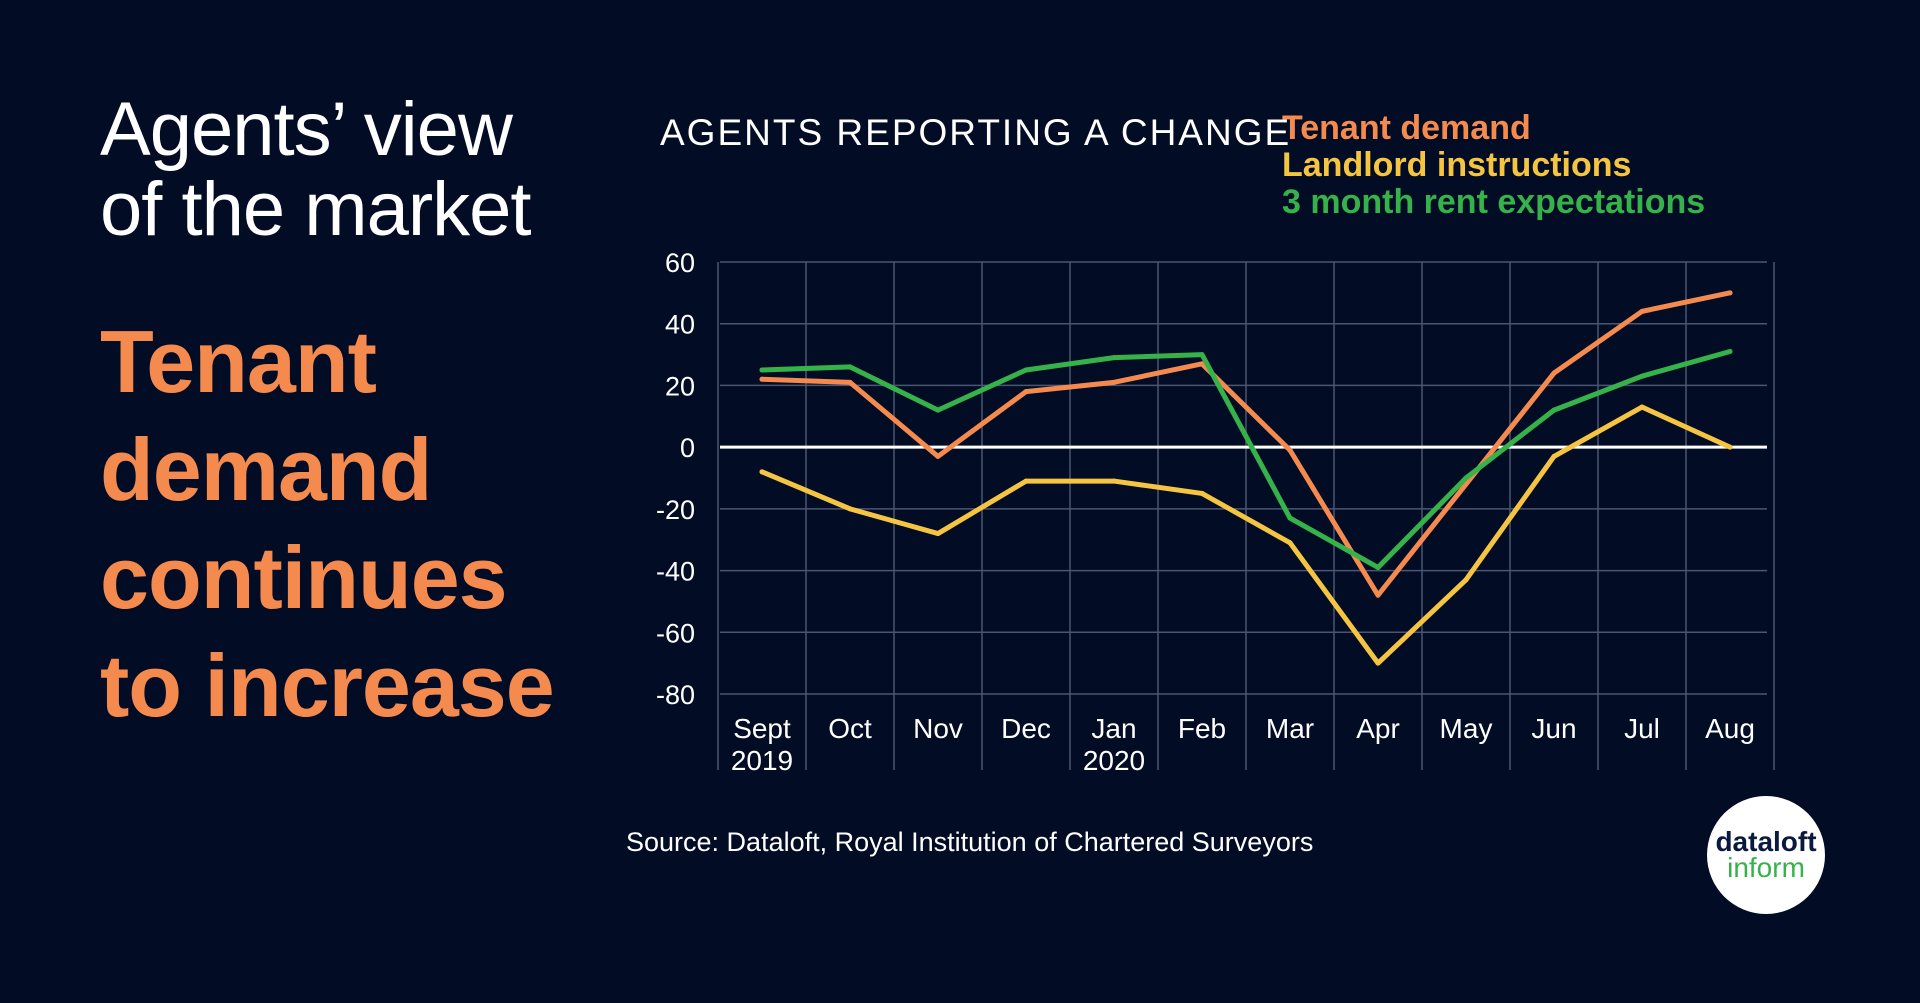 The image size is (1920, 1003). What do you see at coordinates (680, 263) in the screenshot?
I see `y-tick-label: 60` at bounding box center [680, 263].